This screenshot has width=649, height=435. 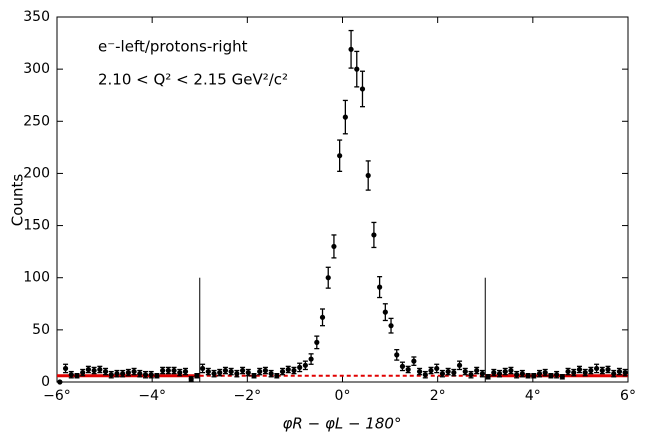 I want to click on x-tick-label: 6°, so click(x=628, y=396).